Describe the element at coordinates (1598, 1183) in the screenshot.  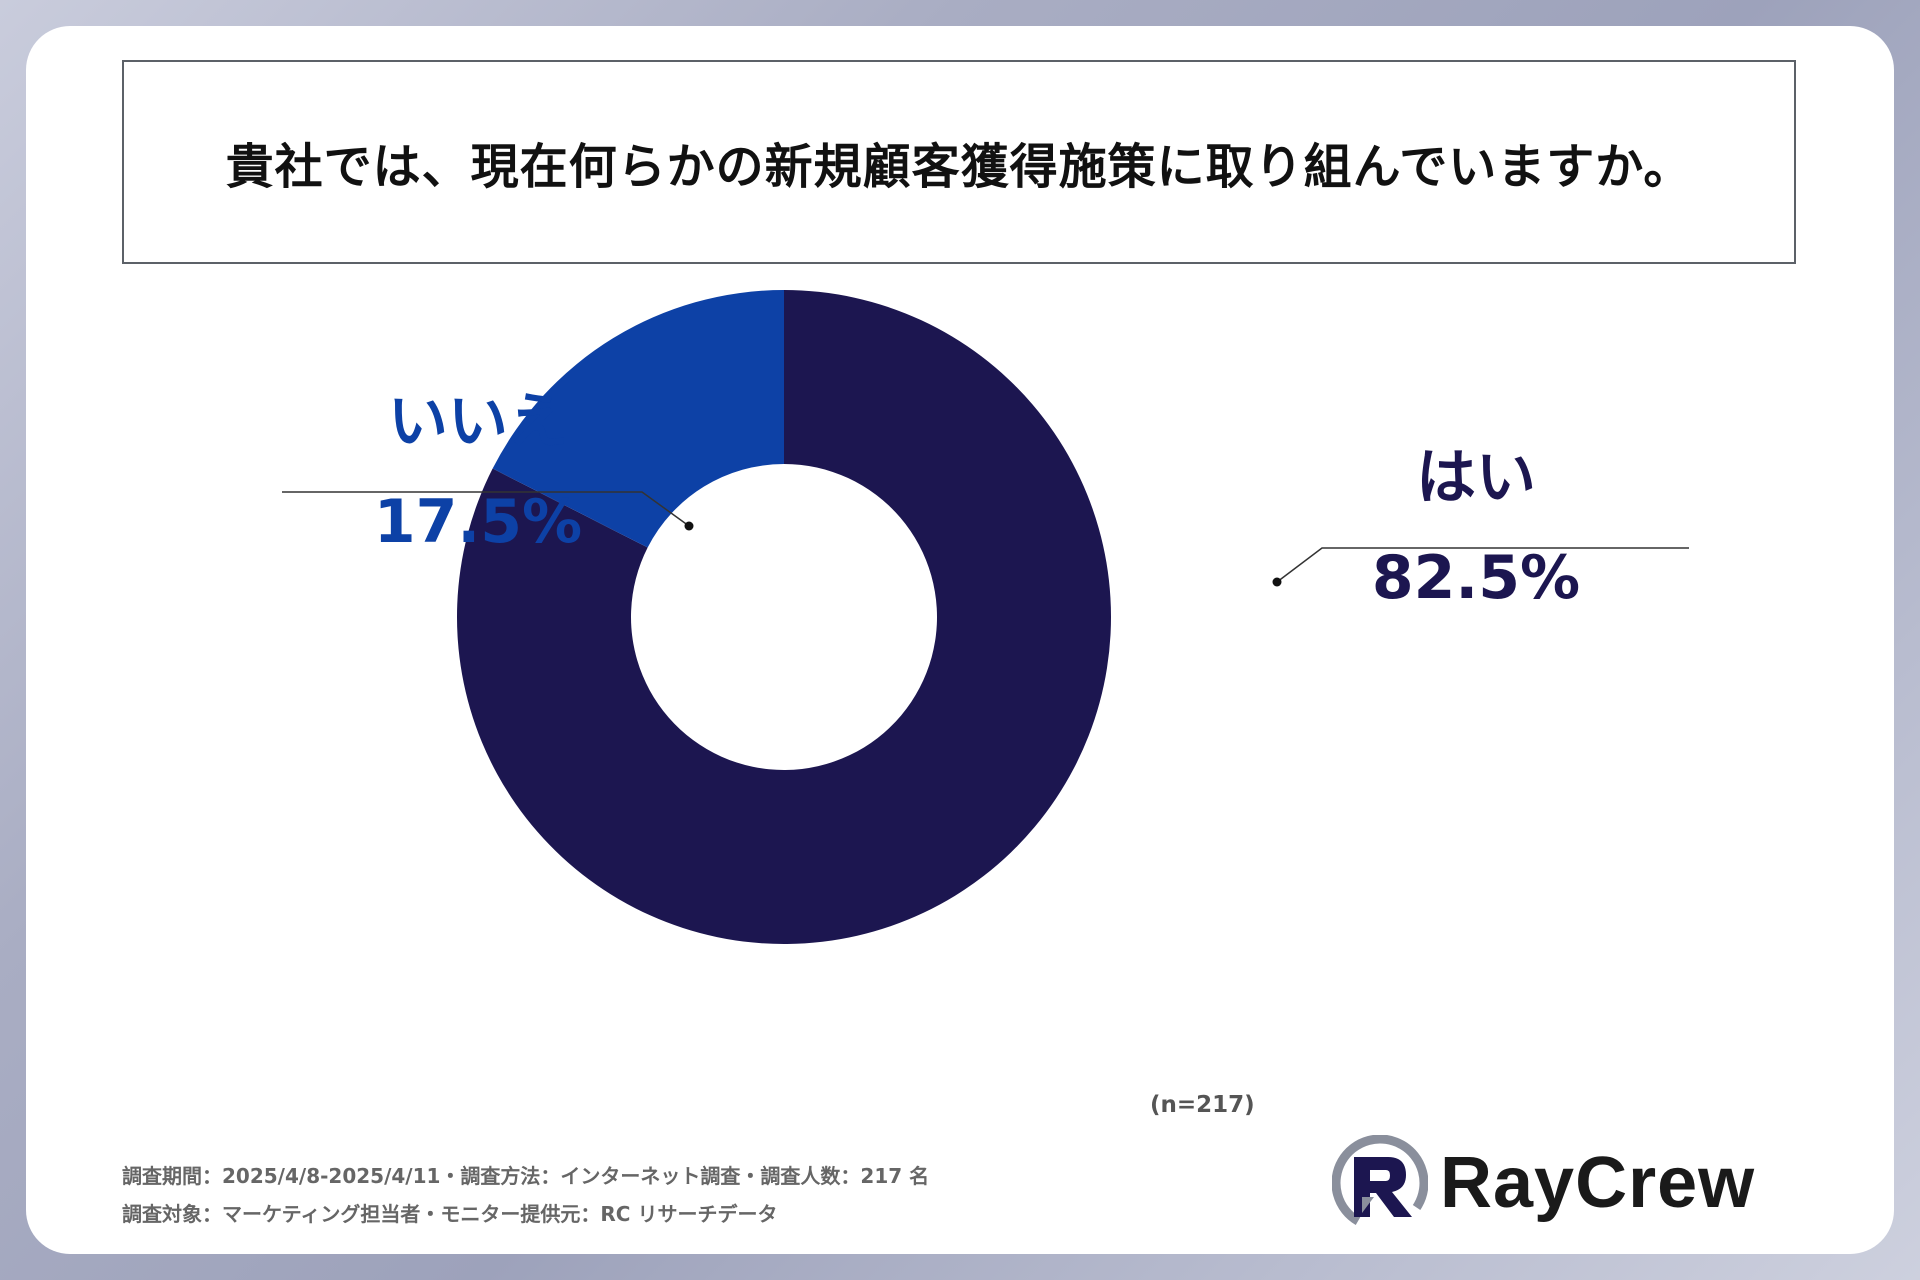
I see `raycrew-logo-text: RayCrew` at that location.